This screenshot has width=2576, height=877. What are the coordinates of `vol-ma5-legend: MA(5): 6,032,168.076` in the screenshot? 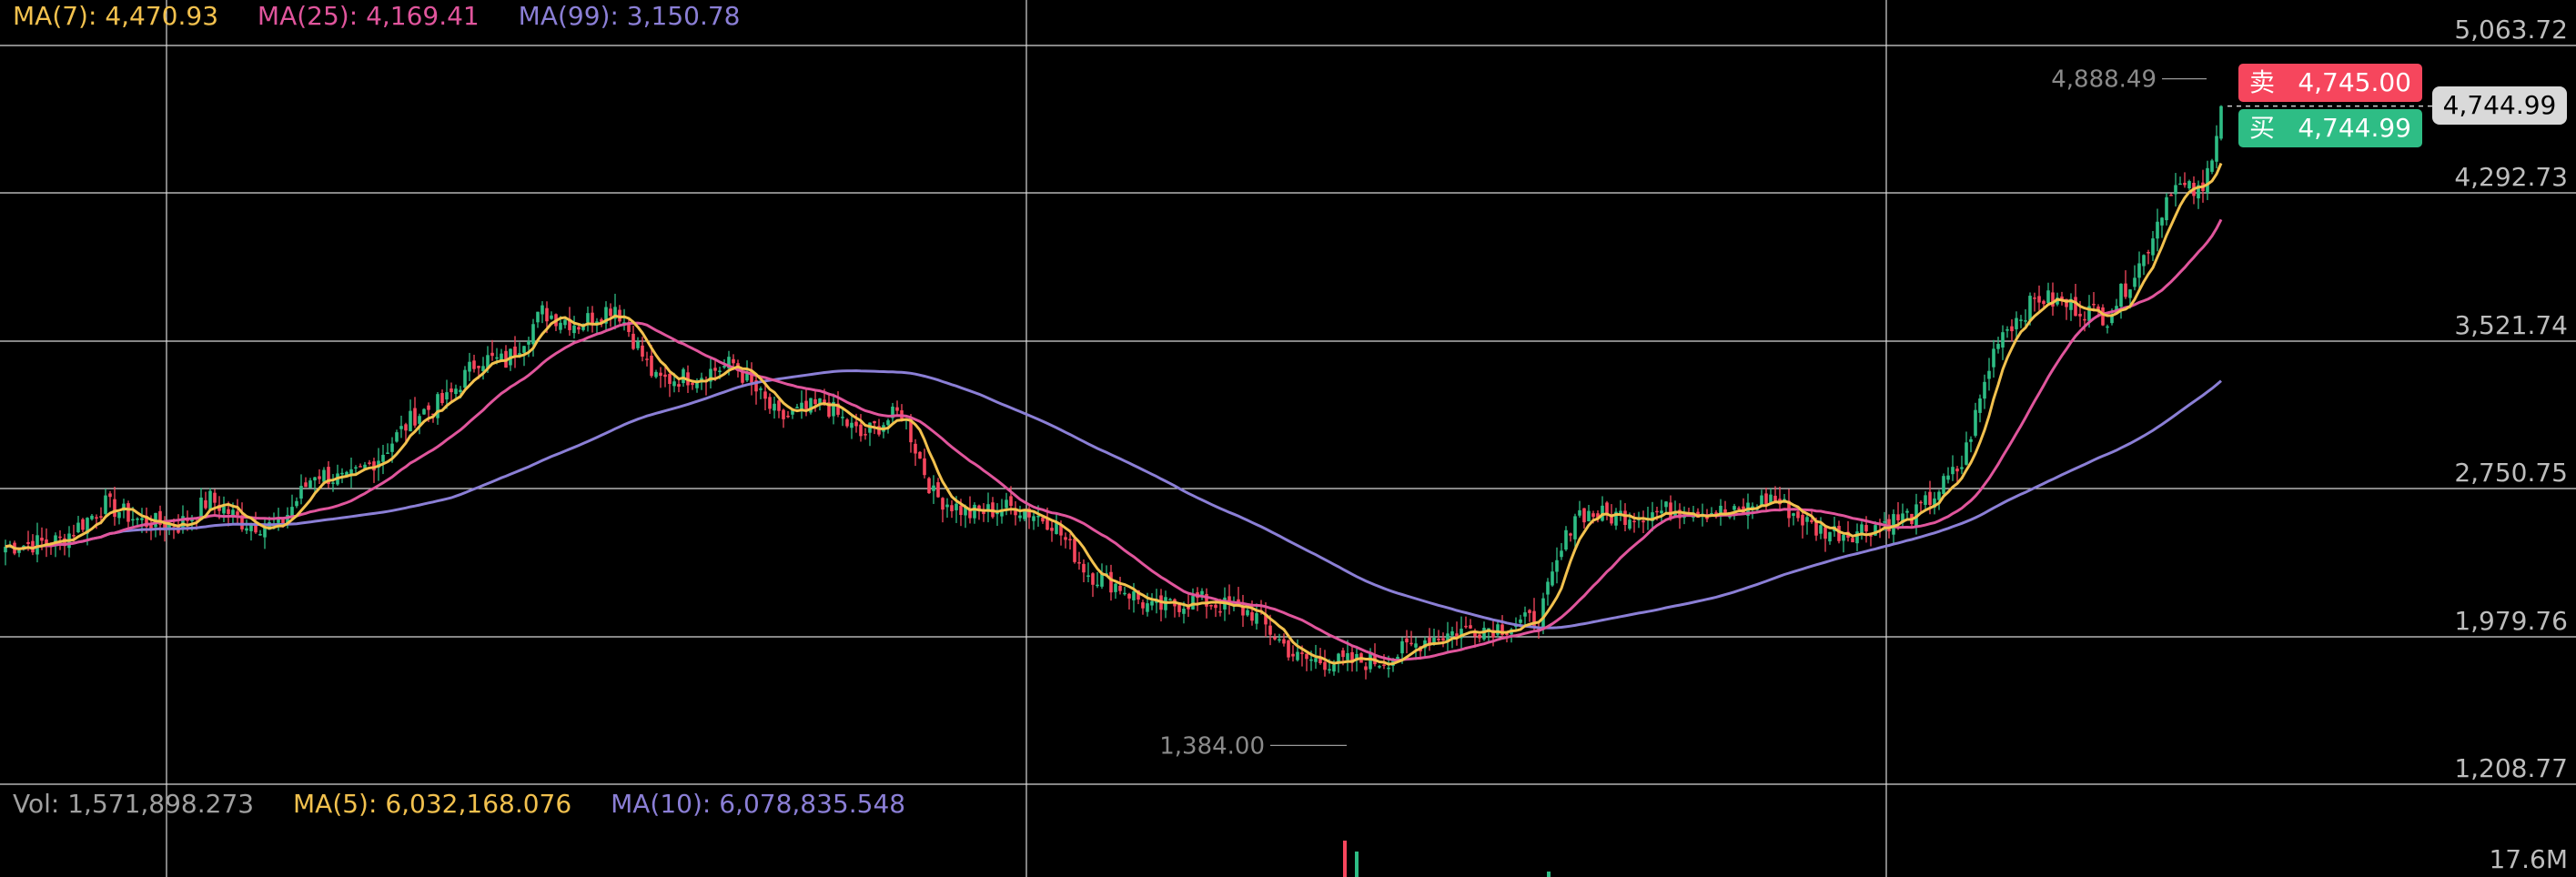 It's located at (433, 804).